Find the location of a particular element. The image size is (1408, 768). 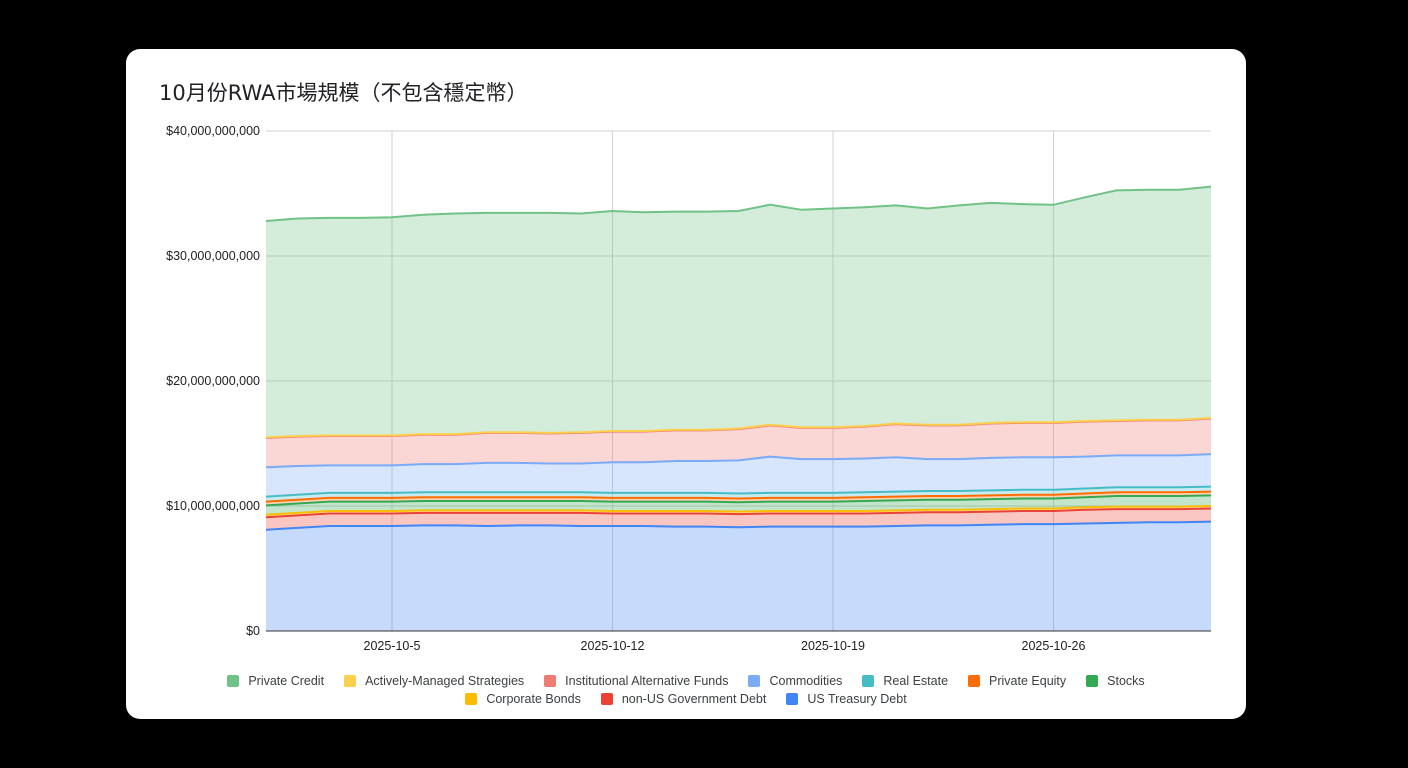

legend-item: Private Credit is located at coordinates (275, 681).